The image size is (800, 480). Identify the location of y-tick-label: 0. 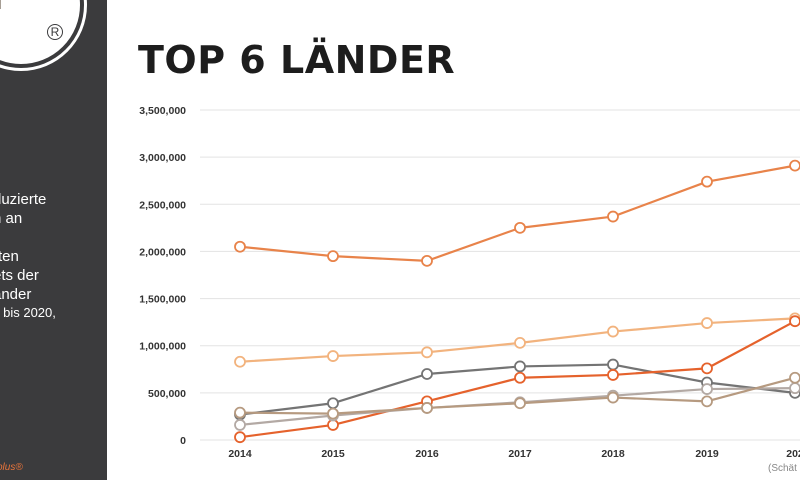
(183, 441).